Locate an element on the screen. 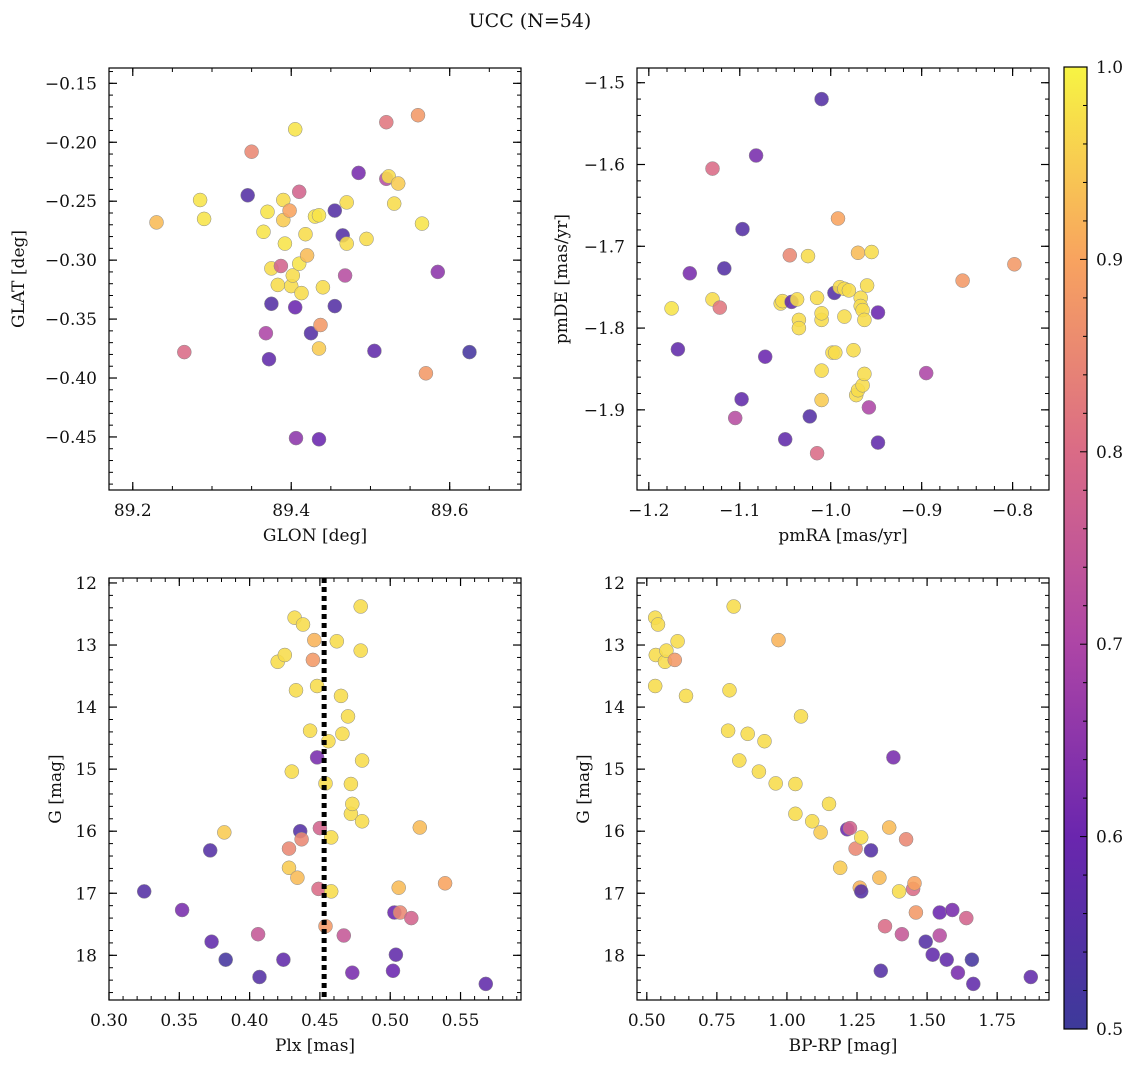 This screenshot has width=1136, height=1067. colorbar-tick-label: 0.9 is located at coordinates (1109, 260).